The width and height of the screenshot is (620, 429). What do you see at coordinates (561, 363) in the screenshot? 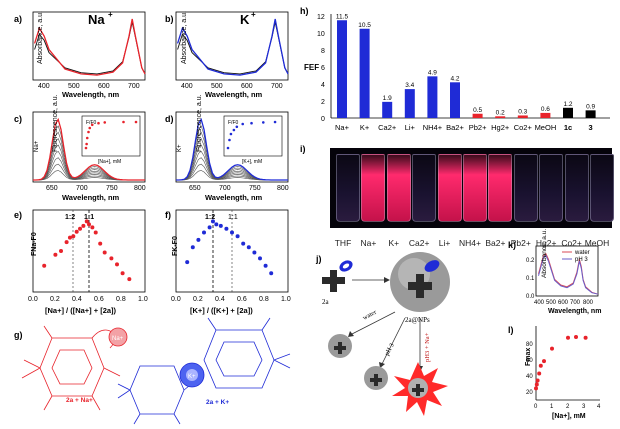
I see `panel-l-points` at bounding box center [561, 363].